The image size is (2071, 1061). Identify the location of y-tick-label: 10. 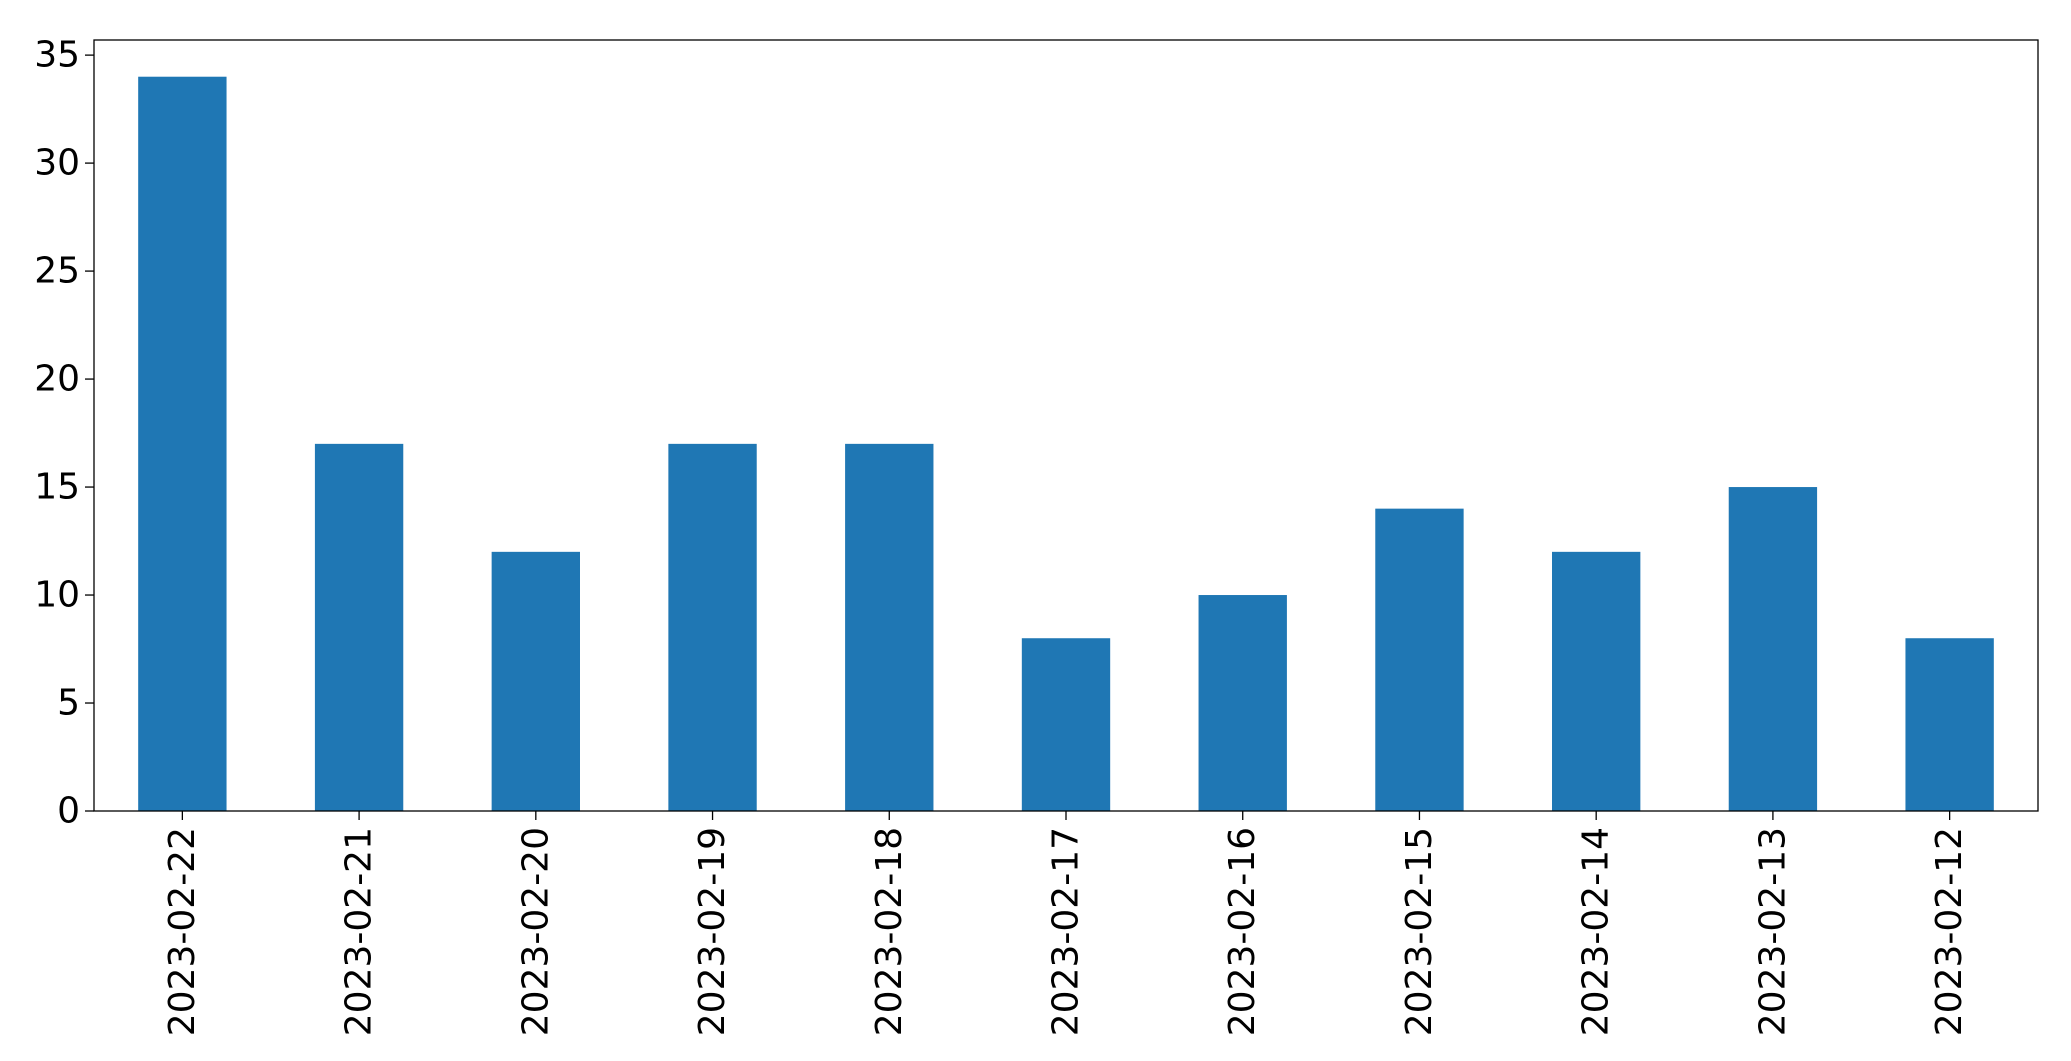
(57, 595).